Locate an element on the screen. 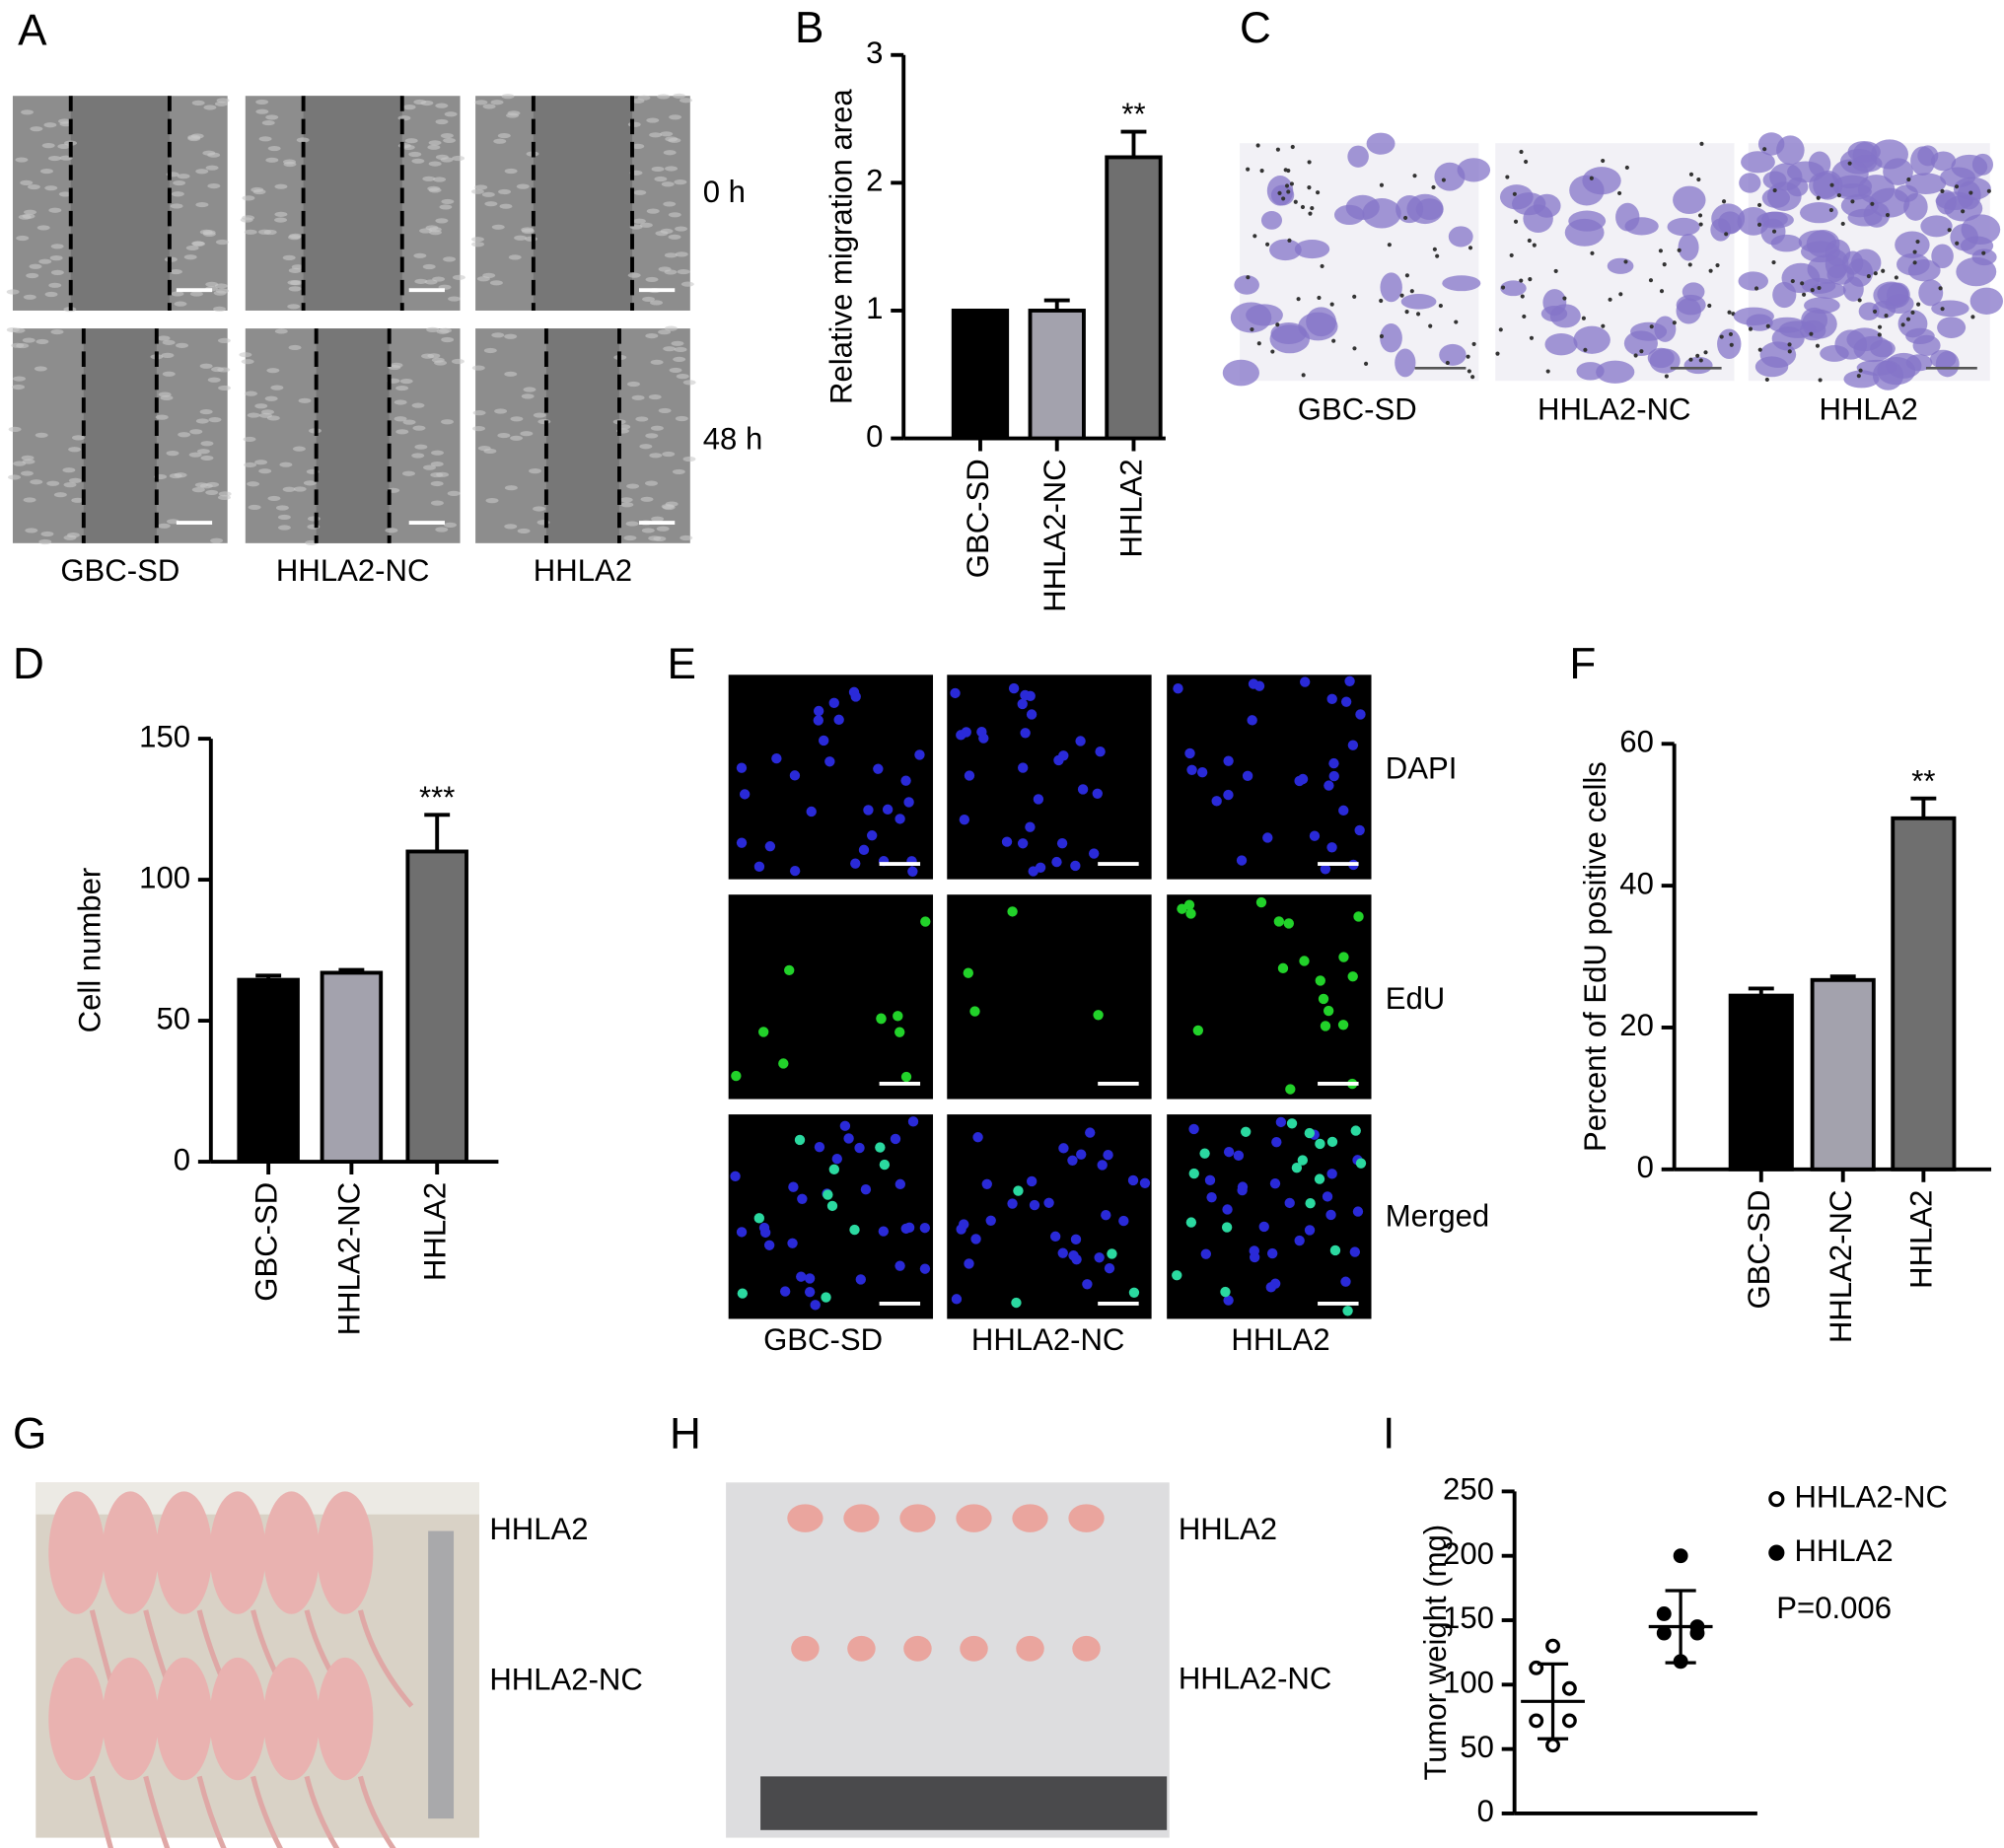 The width and height of the screenshot is (2004, 1848). ruler is located at coordinates (964, 1803).